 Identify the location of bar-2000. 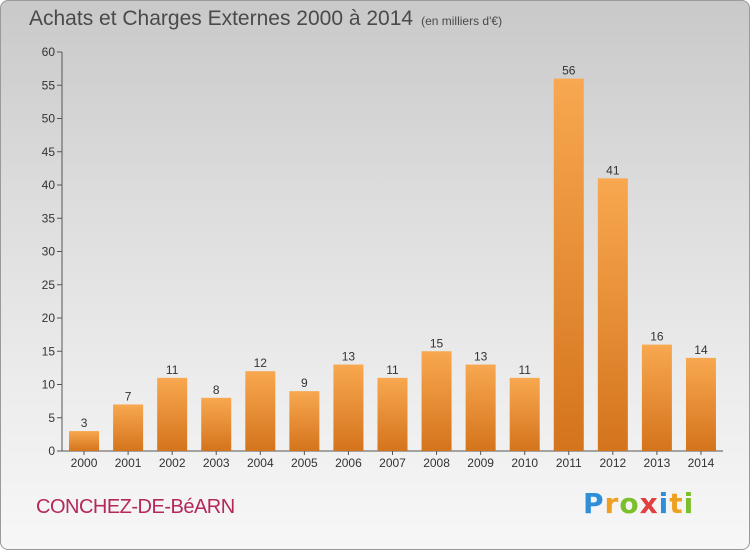
(84, 441).